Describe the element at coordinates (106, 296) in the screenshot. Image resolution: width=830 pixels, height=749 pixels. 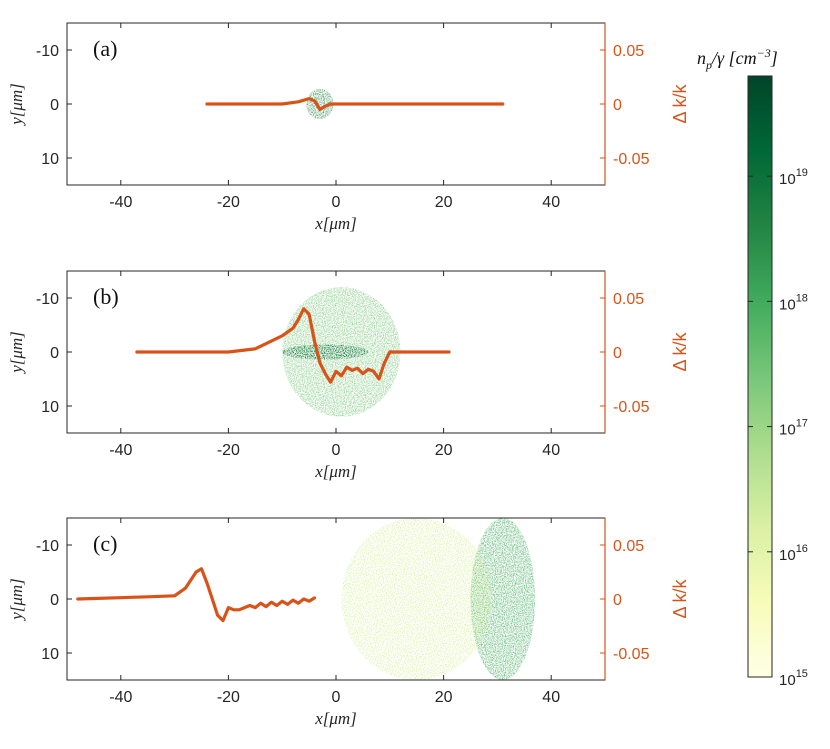
I see `panel-label: (b)` at that location.